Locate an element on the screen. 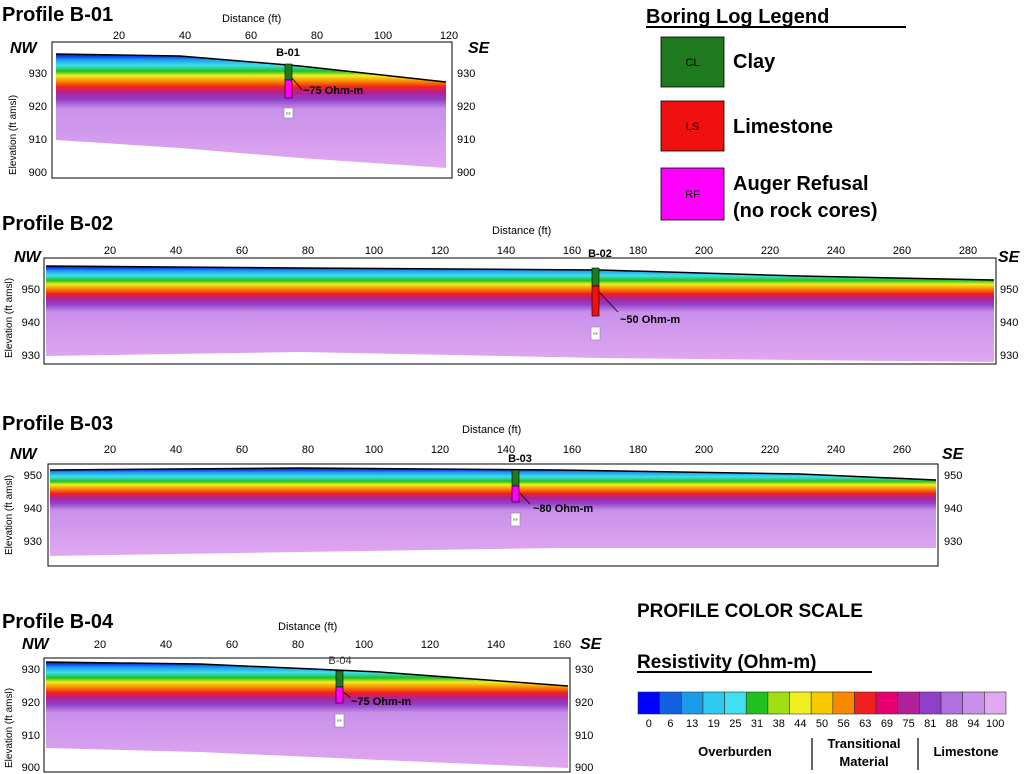 The height and width of the screenshot is (774, 1024). scale-value-label: 75 is located at coordinates (908, 724).